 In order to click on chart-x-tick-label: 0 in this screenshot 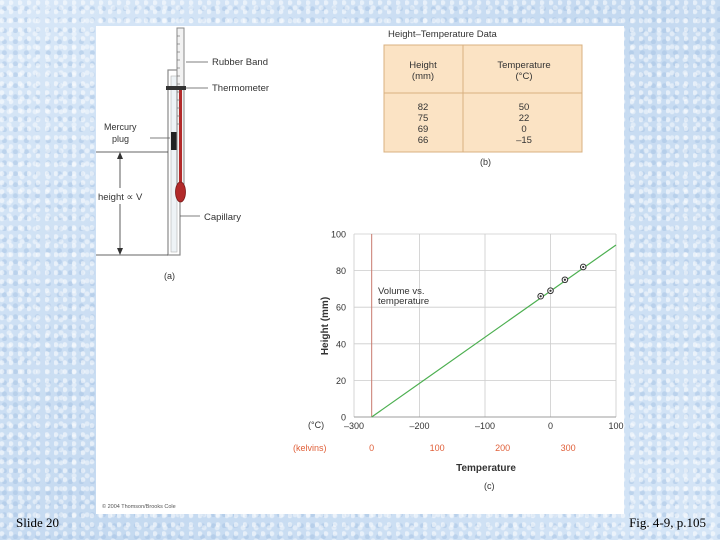, I will do `click(550, 426)`.